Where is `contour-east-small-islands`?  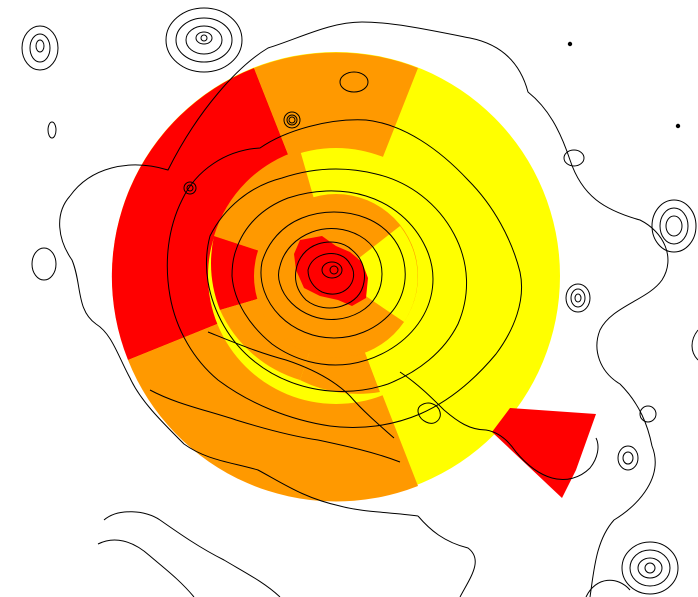
contour-east-small-islands is located at coordinates (429, 413).